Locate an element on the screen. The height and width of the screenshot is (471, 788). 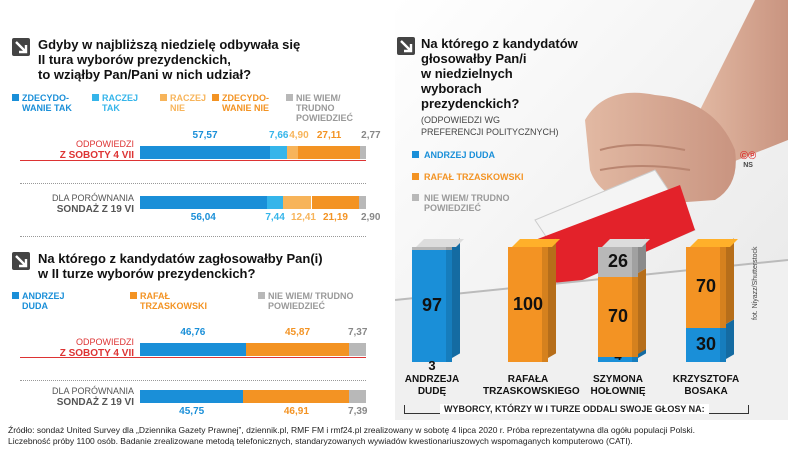
value-label: 45,87 is located at coordinates (297, 332).